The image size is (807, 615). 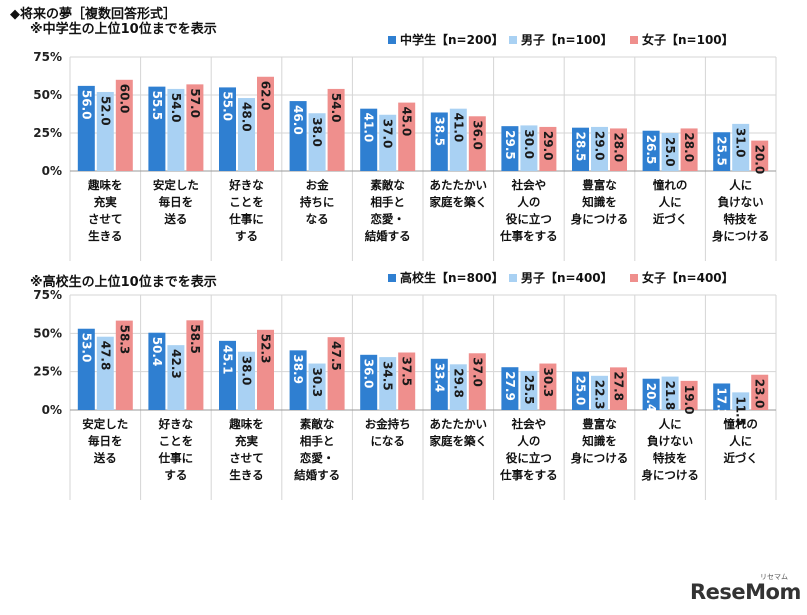 I want to click on chart2-data-label: 50.4, so click(x=157, y=352).